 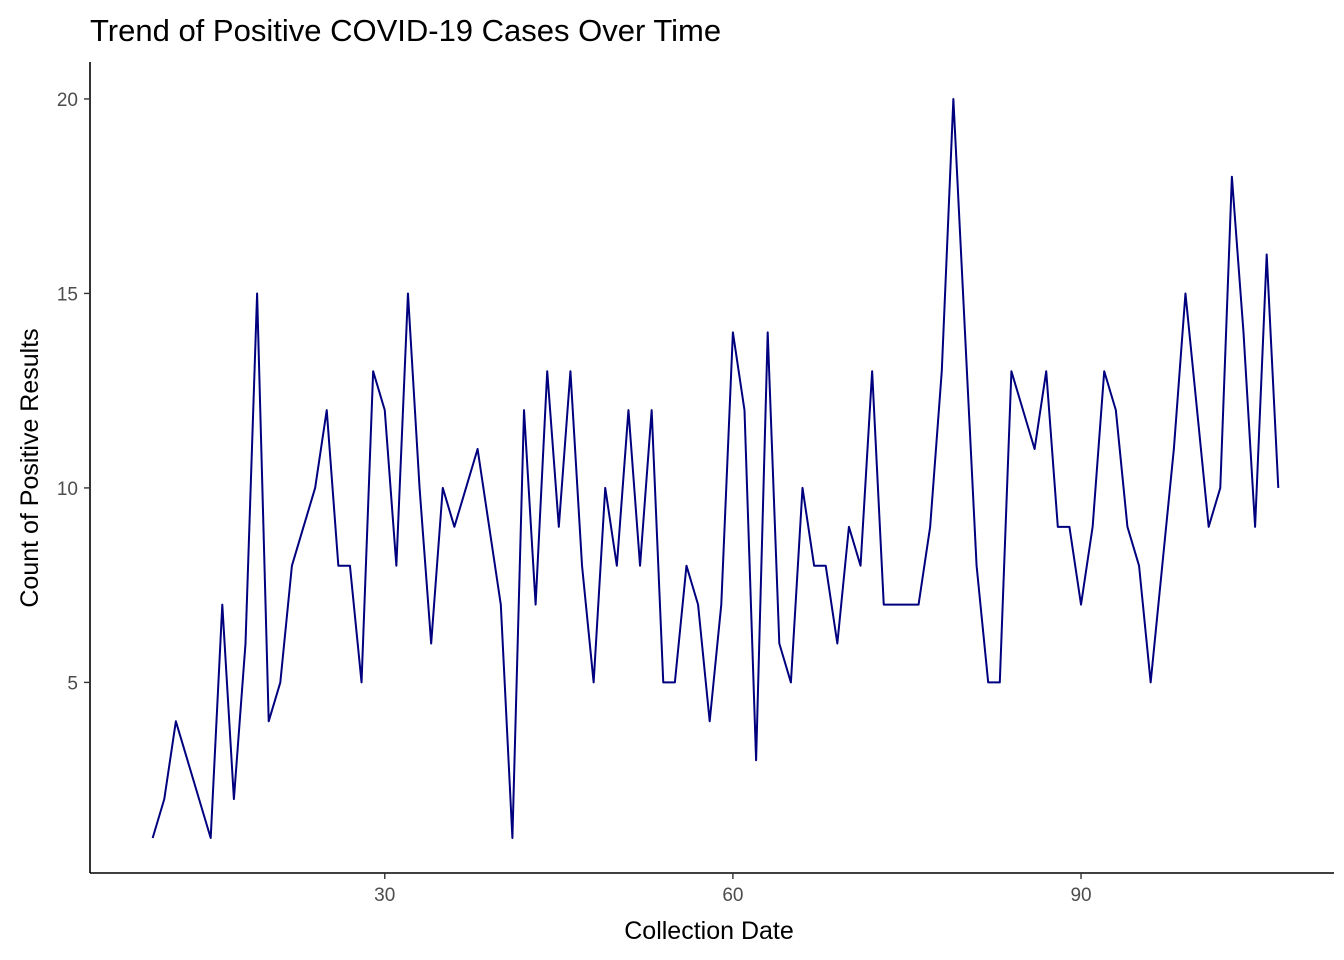 I want to click on x-axis-title: Collection Date, so click(x=709, y=931).